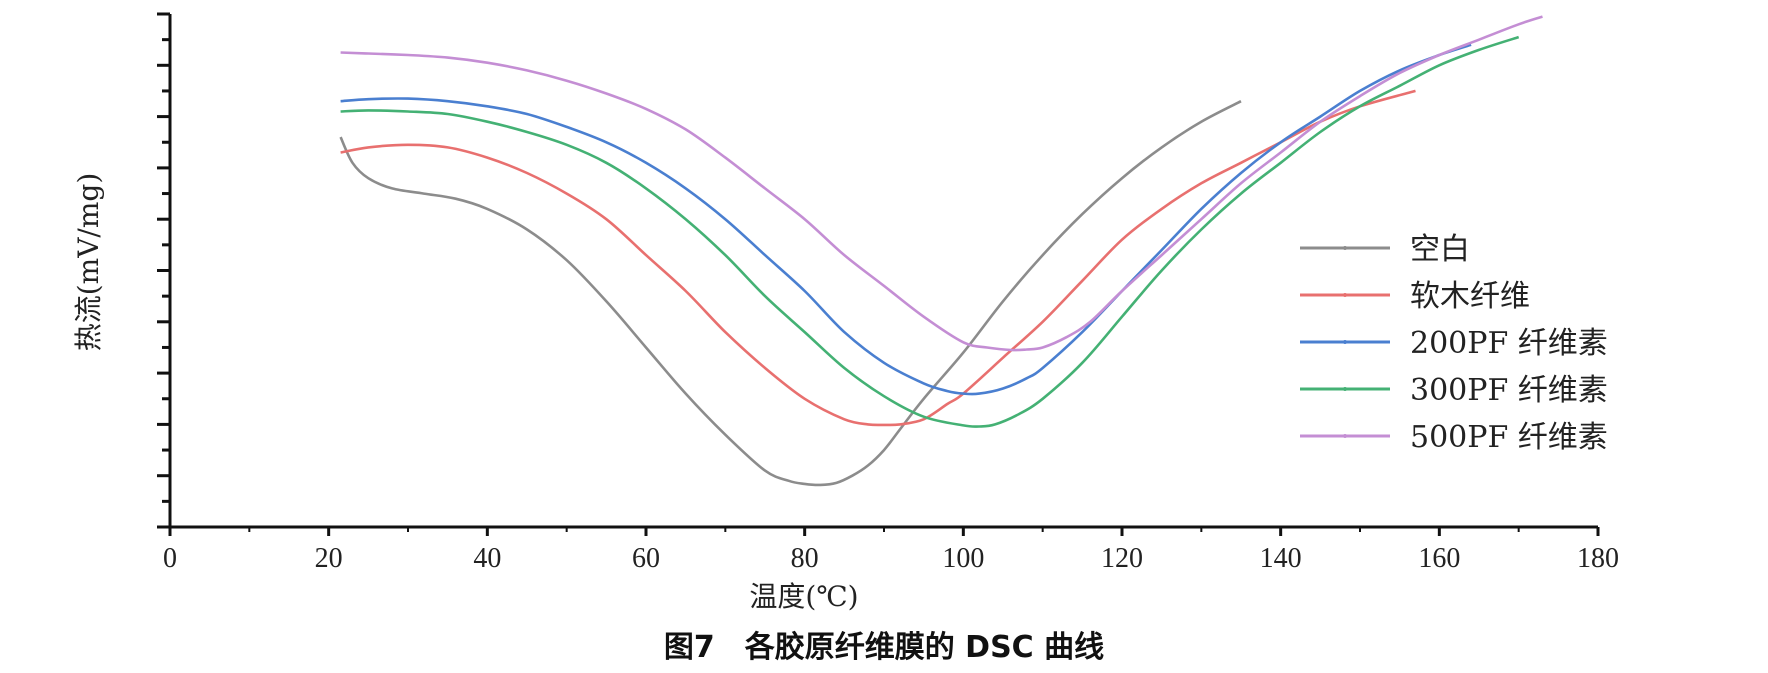 The image size is (1768, 673). Describe the element at coordinates (1122, 558) in the screenshot. I see `x-tick-label: 120` at that location.